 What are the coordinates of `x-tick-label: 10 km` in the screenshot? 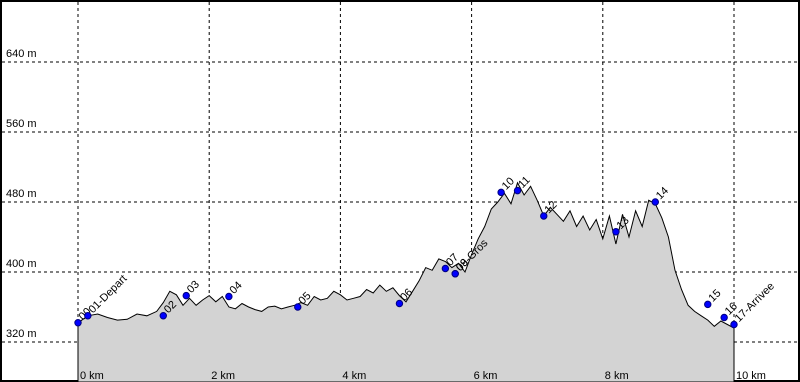 It's located at (751, 376).